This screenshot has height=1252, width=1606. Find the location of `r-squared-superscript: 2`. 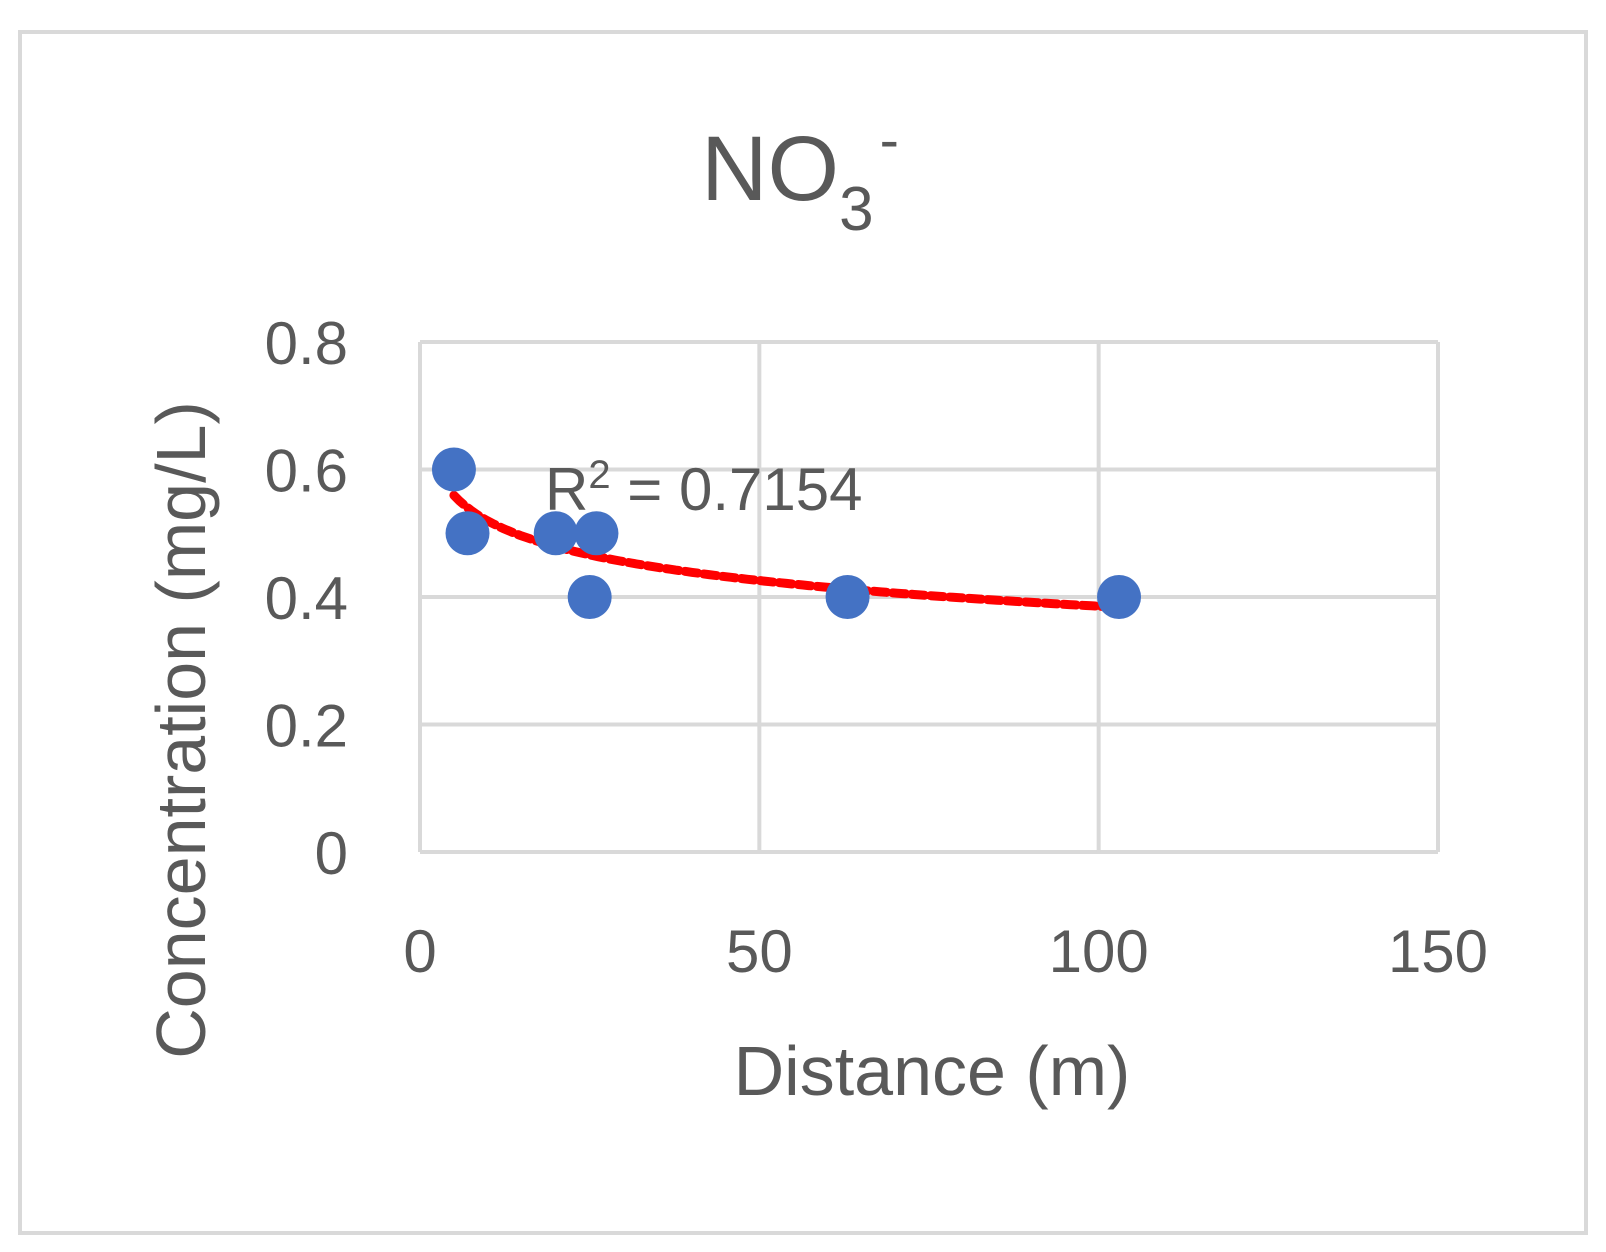

r-squared-superscript: 2 is located at coordinates (599, 475).